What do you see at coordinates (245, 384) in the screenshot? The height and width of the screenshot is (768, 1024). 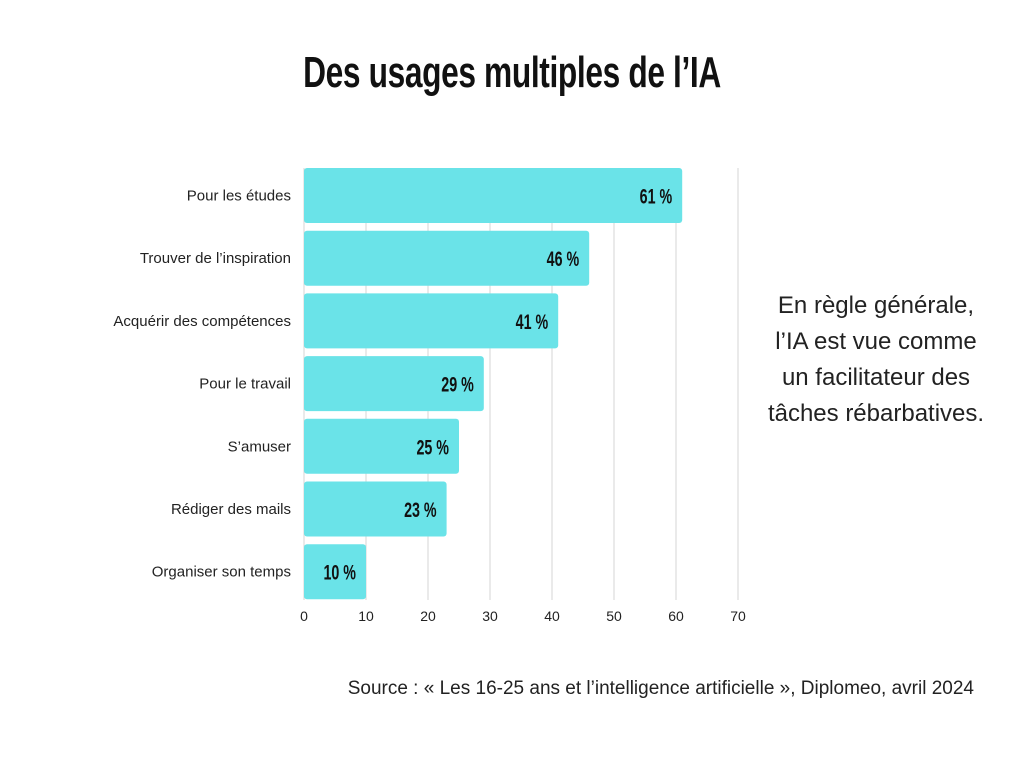 I see `category-label: Pour le travail` at bounding box center [245, 384].